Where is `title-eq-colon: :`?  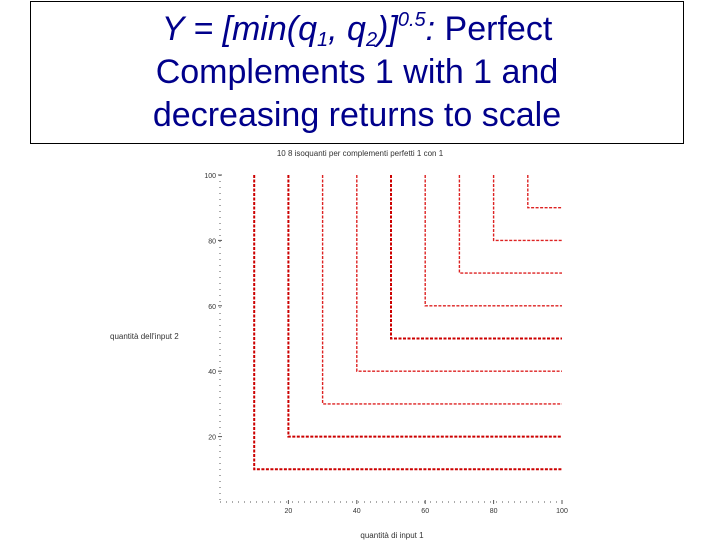 title-eq-colon: : is located at coordinates (430, 29).